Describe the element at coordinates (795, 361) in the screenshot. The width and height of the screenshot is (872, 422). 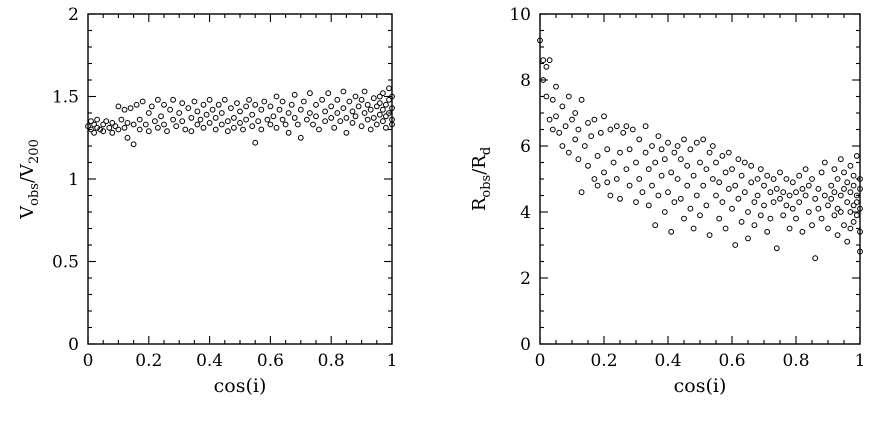
I see `x-tick-label: 0.8` at that location.